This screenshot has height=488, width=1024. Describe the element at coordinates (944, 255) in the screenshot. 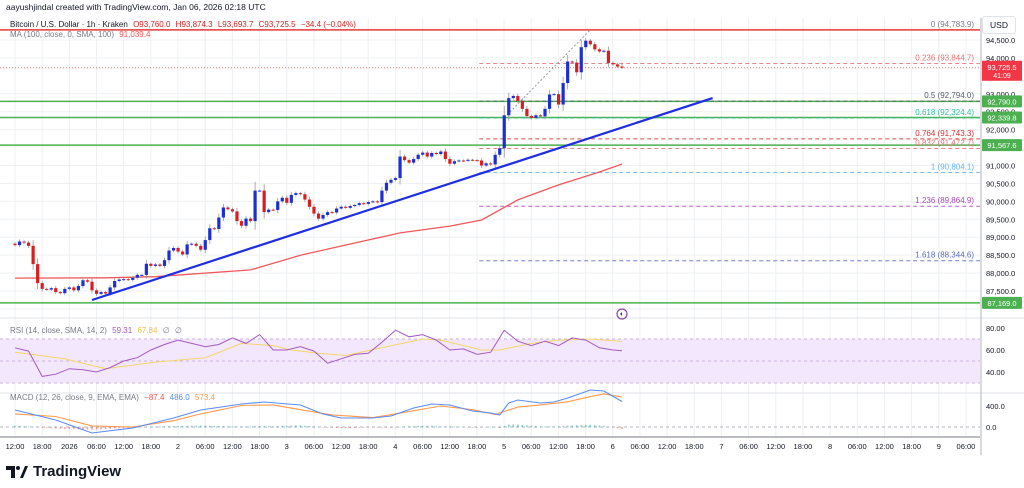

I see `fib-level-label: 1.618 (88,344.6)` at that location.